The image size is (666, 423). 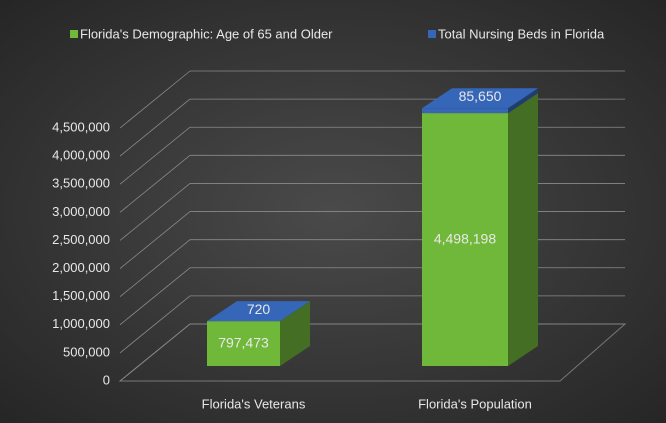 What do you see at coordinates (254, 403) in the screenshot?
I see `x-tick-label: Florida's Veterans` at bounding box center [254, 403].